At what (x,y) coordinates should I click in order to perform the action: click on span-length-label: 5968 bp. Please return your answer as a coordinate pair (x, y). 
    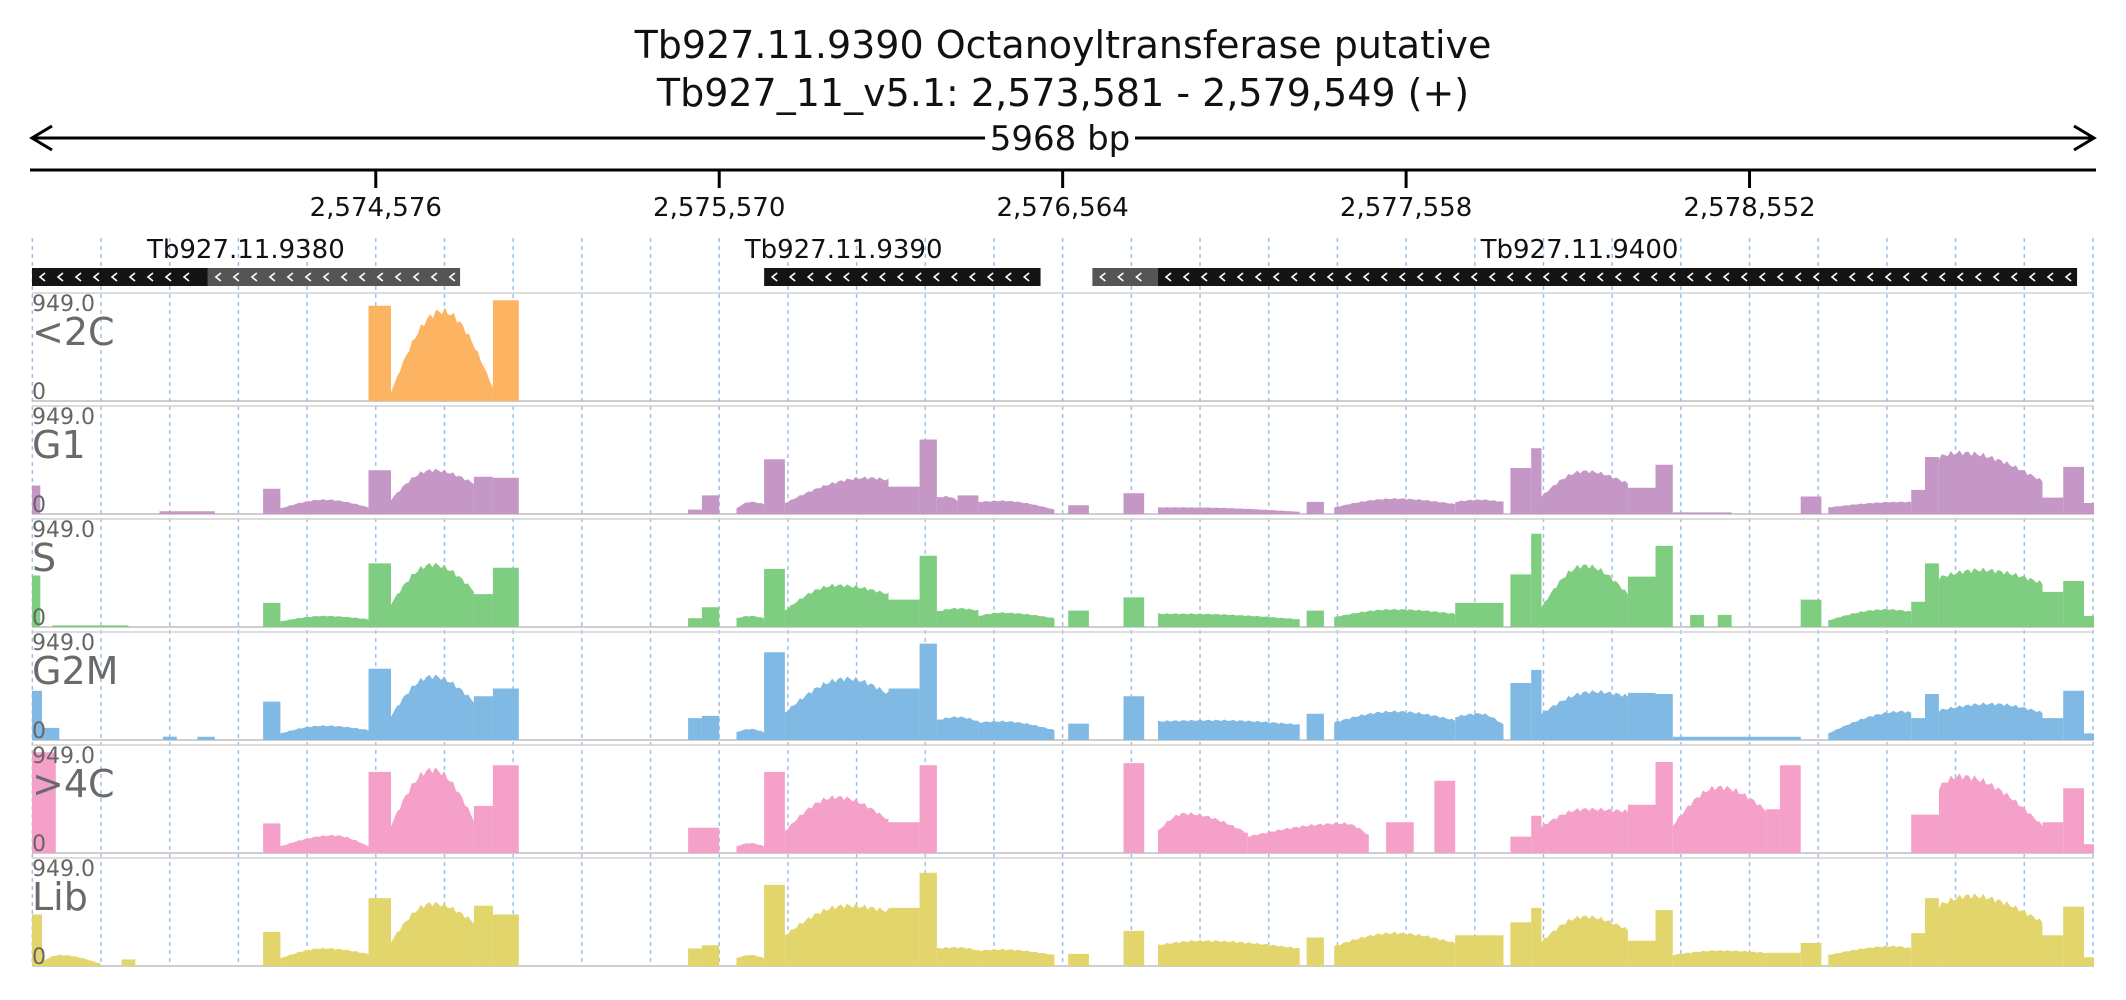
    Looking at the image, I should click on (1060, 139).